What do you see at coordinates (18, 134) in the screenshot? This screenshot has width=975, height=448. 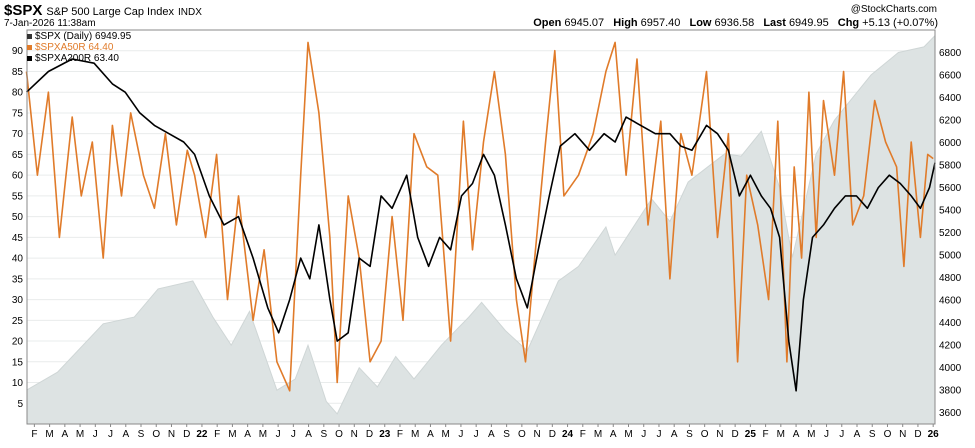 I see `left-tick-label: 70` at bounding box center [18, 134].